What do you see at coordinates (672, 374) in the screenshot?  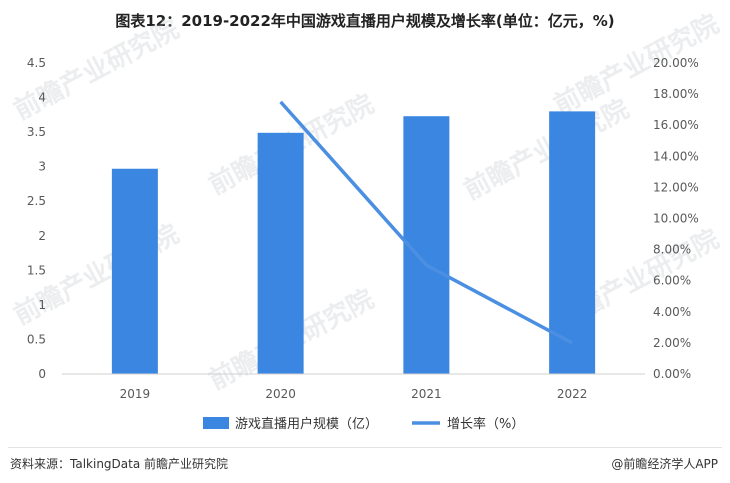 I see `y-right-tick: 0.00%` at bounding box center [672, 374].